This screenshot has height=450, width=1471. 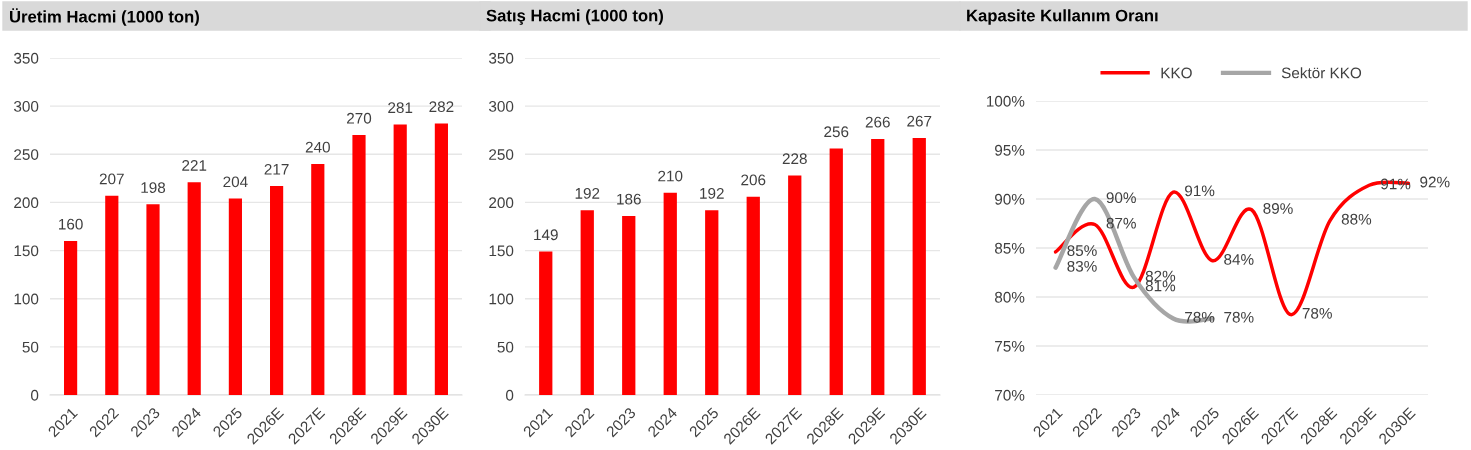 I want to click on data-label: 82%, so click(x=1160, y=276).